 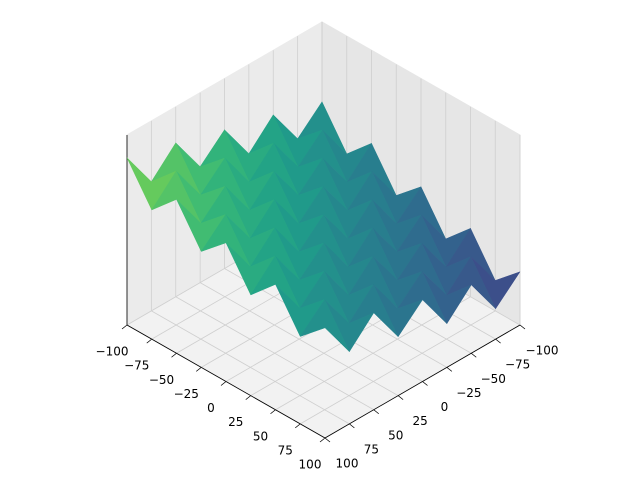 I want to click on y-tick-label: 75, so click(x=371, y=449).